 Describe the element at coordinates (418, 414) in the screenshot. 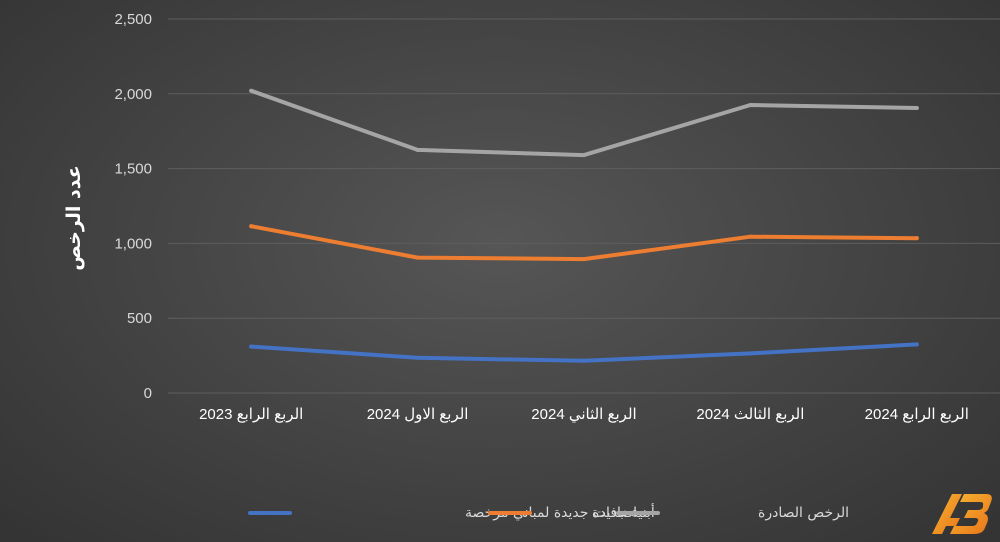

I see `x-tick-label: الربع الاول 2024` at that location.